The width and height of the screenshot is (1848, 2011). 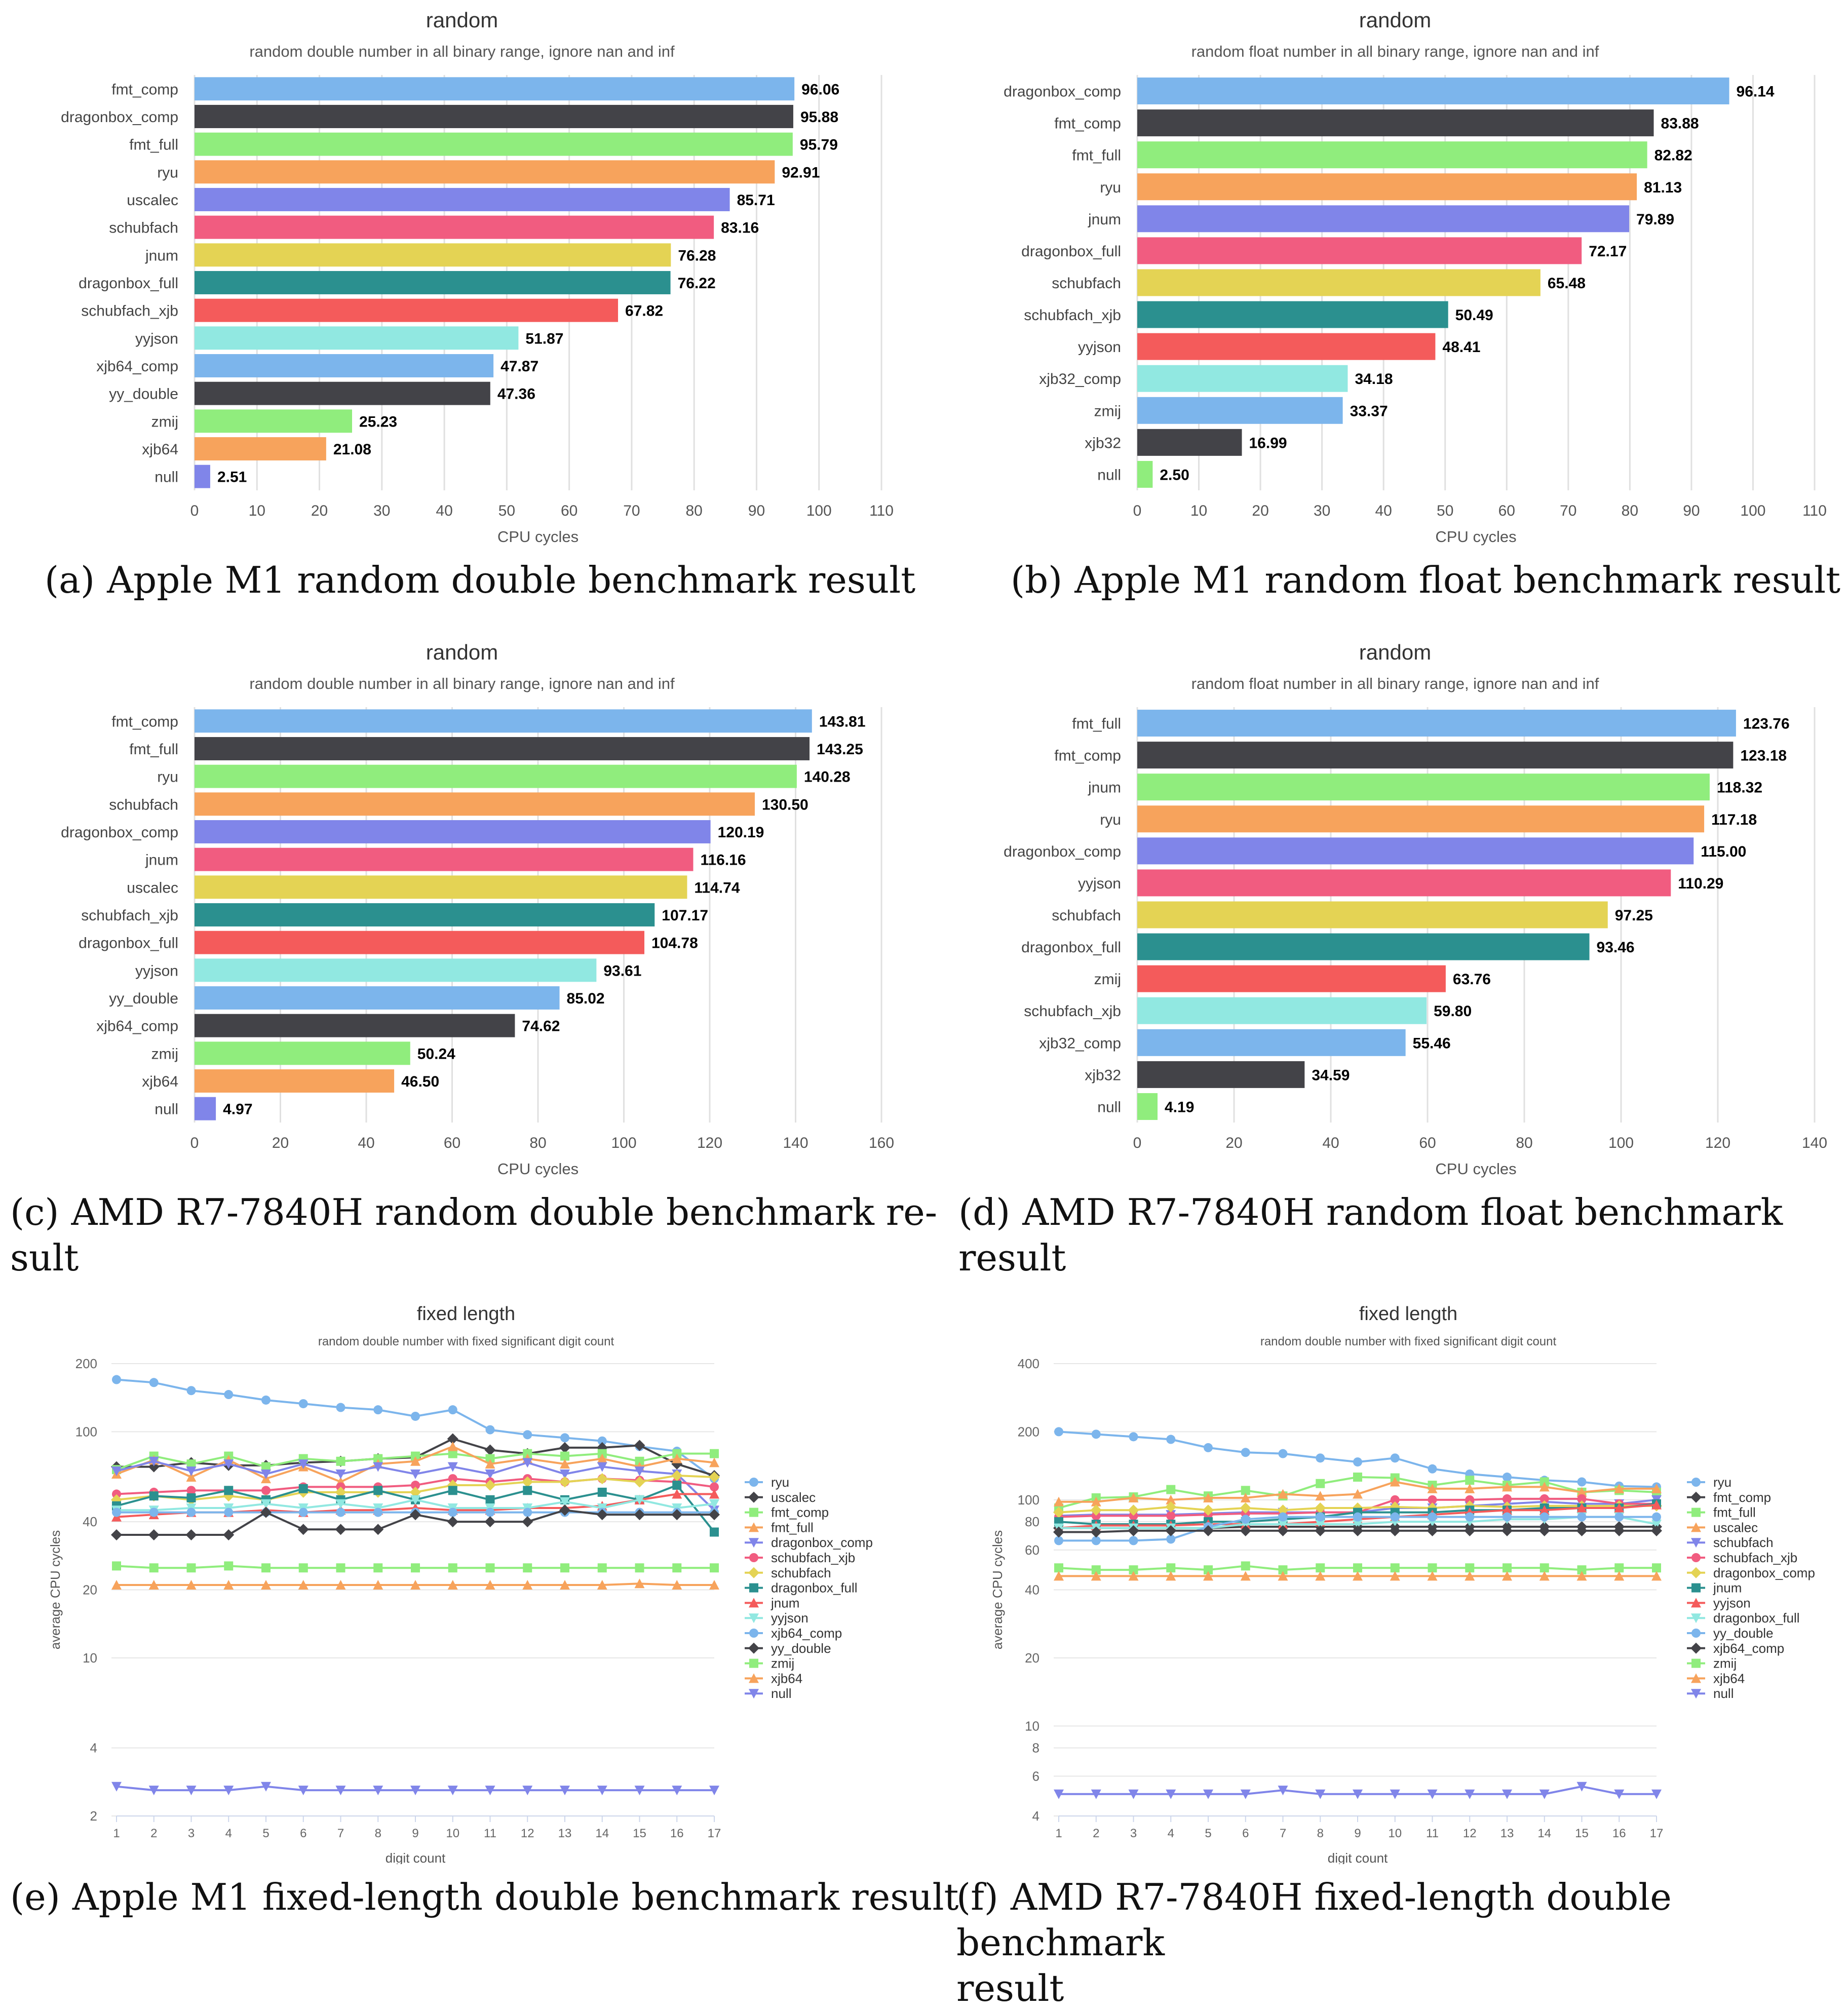 What do you see at coordinates (795, 1143) in the screenshot?
I see `x-tick-label: 140` at bounding box center [795, 1143].